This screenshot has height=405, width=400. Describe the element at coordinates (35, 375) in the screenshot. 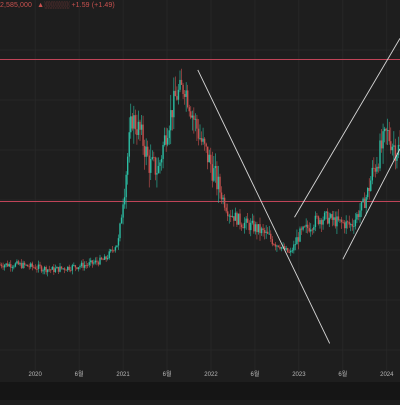

I see `x-tick-label: 2020` at that location.